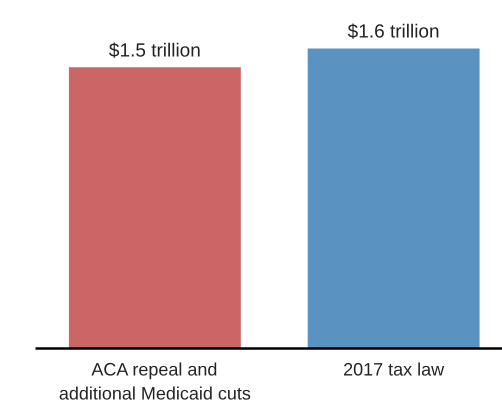 The width and height of the screenshot is (502, 406). What do you see at coordinates (394, 32) in the screenshot?
I see `data-label: $1.6 trillion` at bounding box center [394, 32].